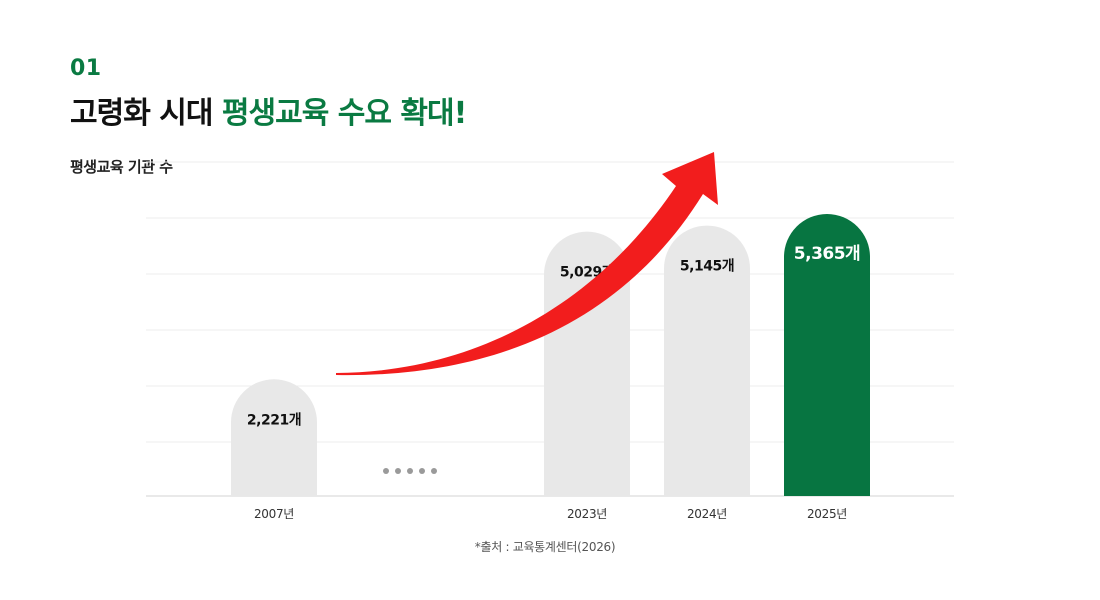 This screenshot has height=600, width=1100. Describe the element at coordinates (527, 264) in the screenshot. I see `trend-arrow-icon` at that location.